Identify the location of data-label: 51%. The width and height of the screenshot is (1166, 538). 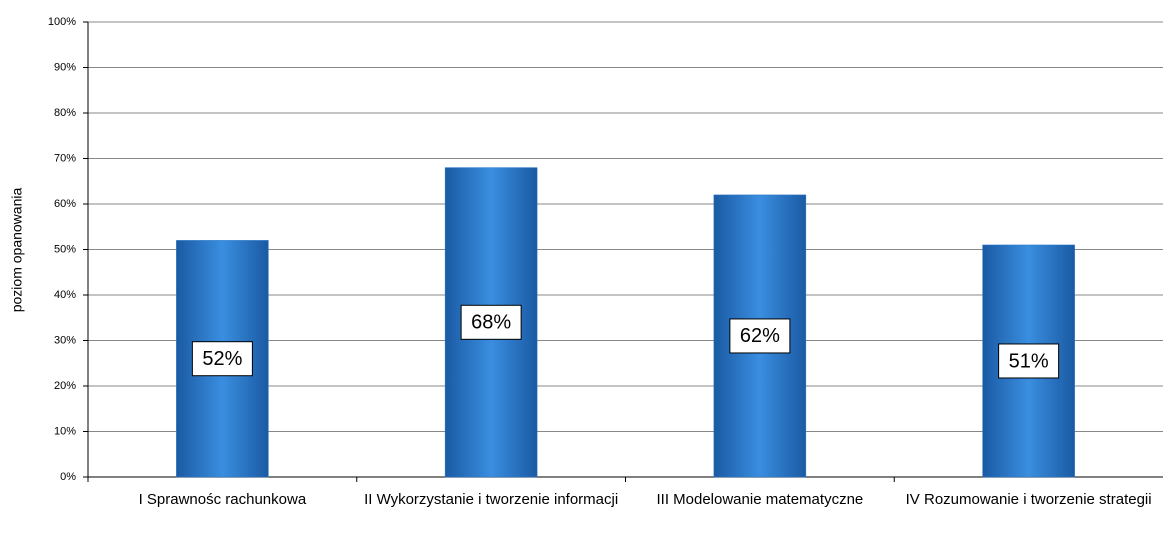
(1029, 361).